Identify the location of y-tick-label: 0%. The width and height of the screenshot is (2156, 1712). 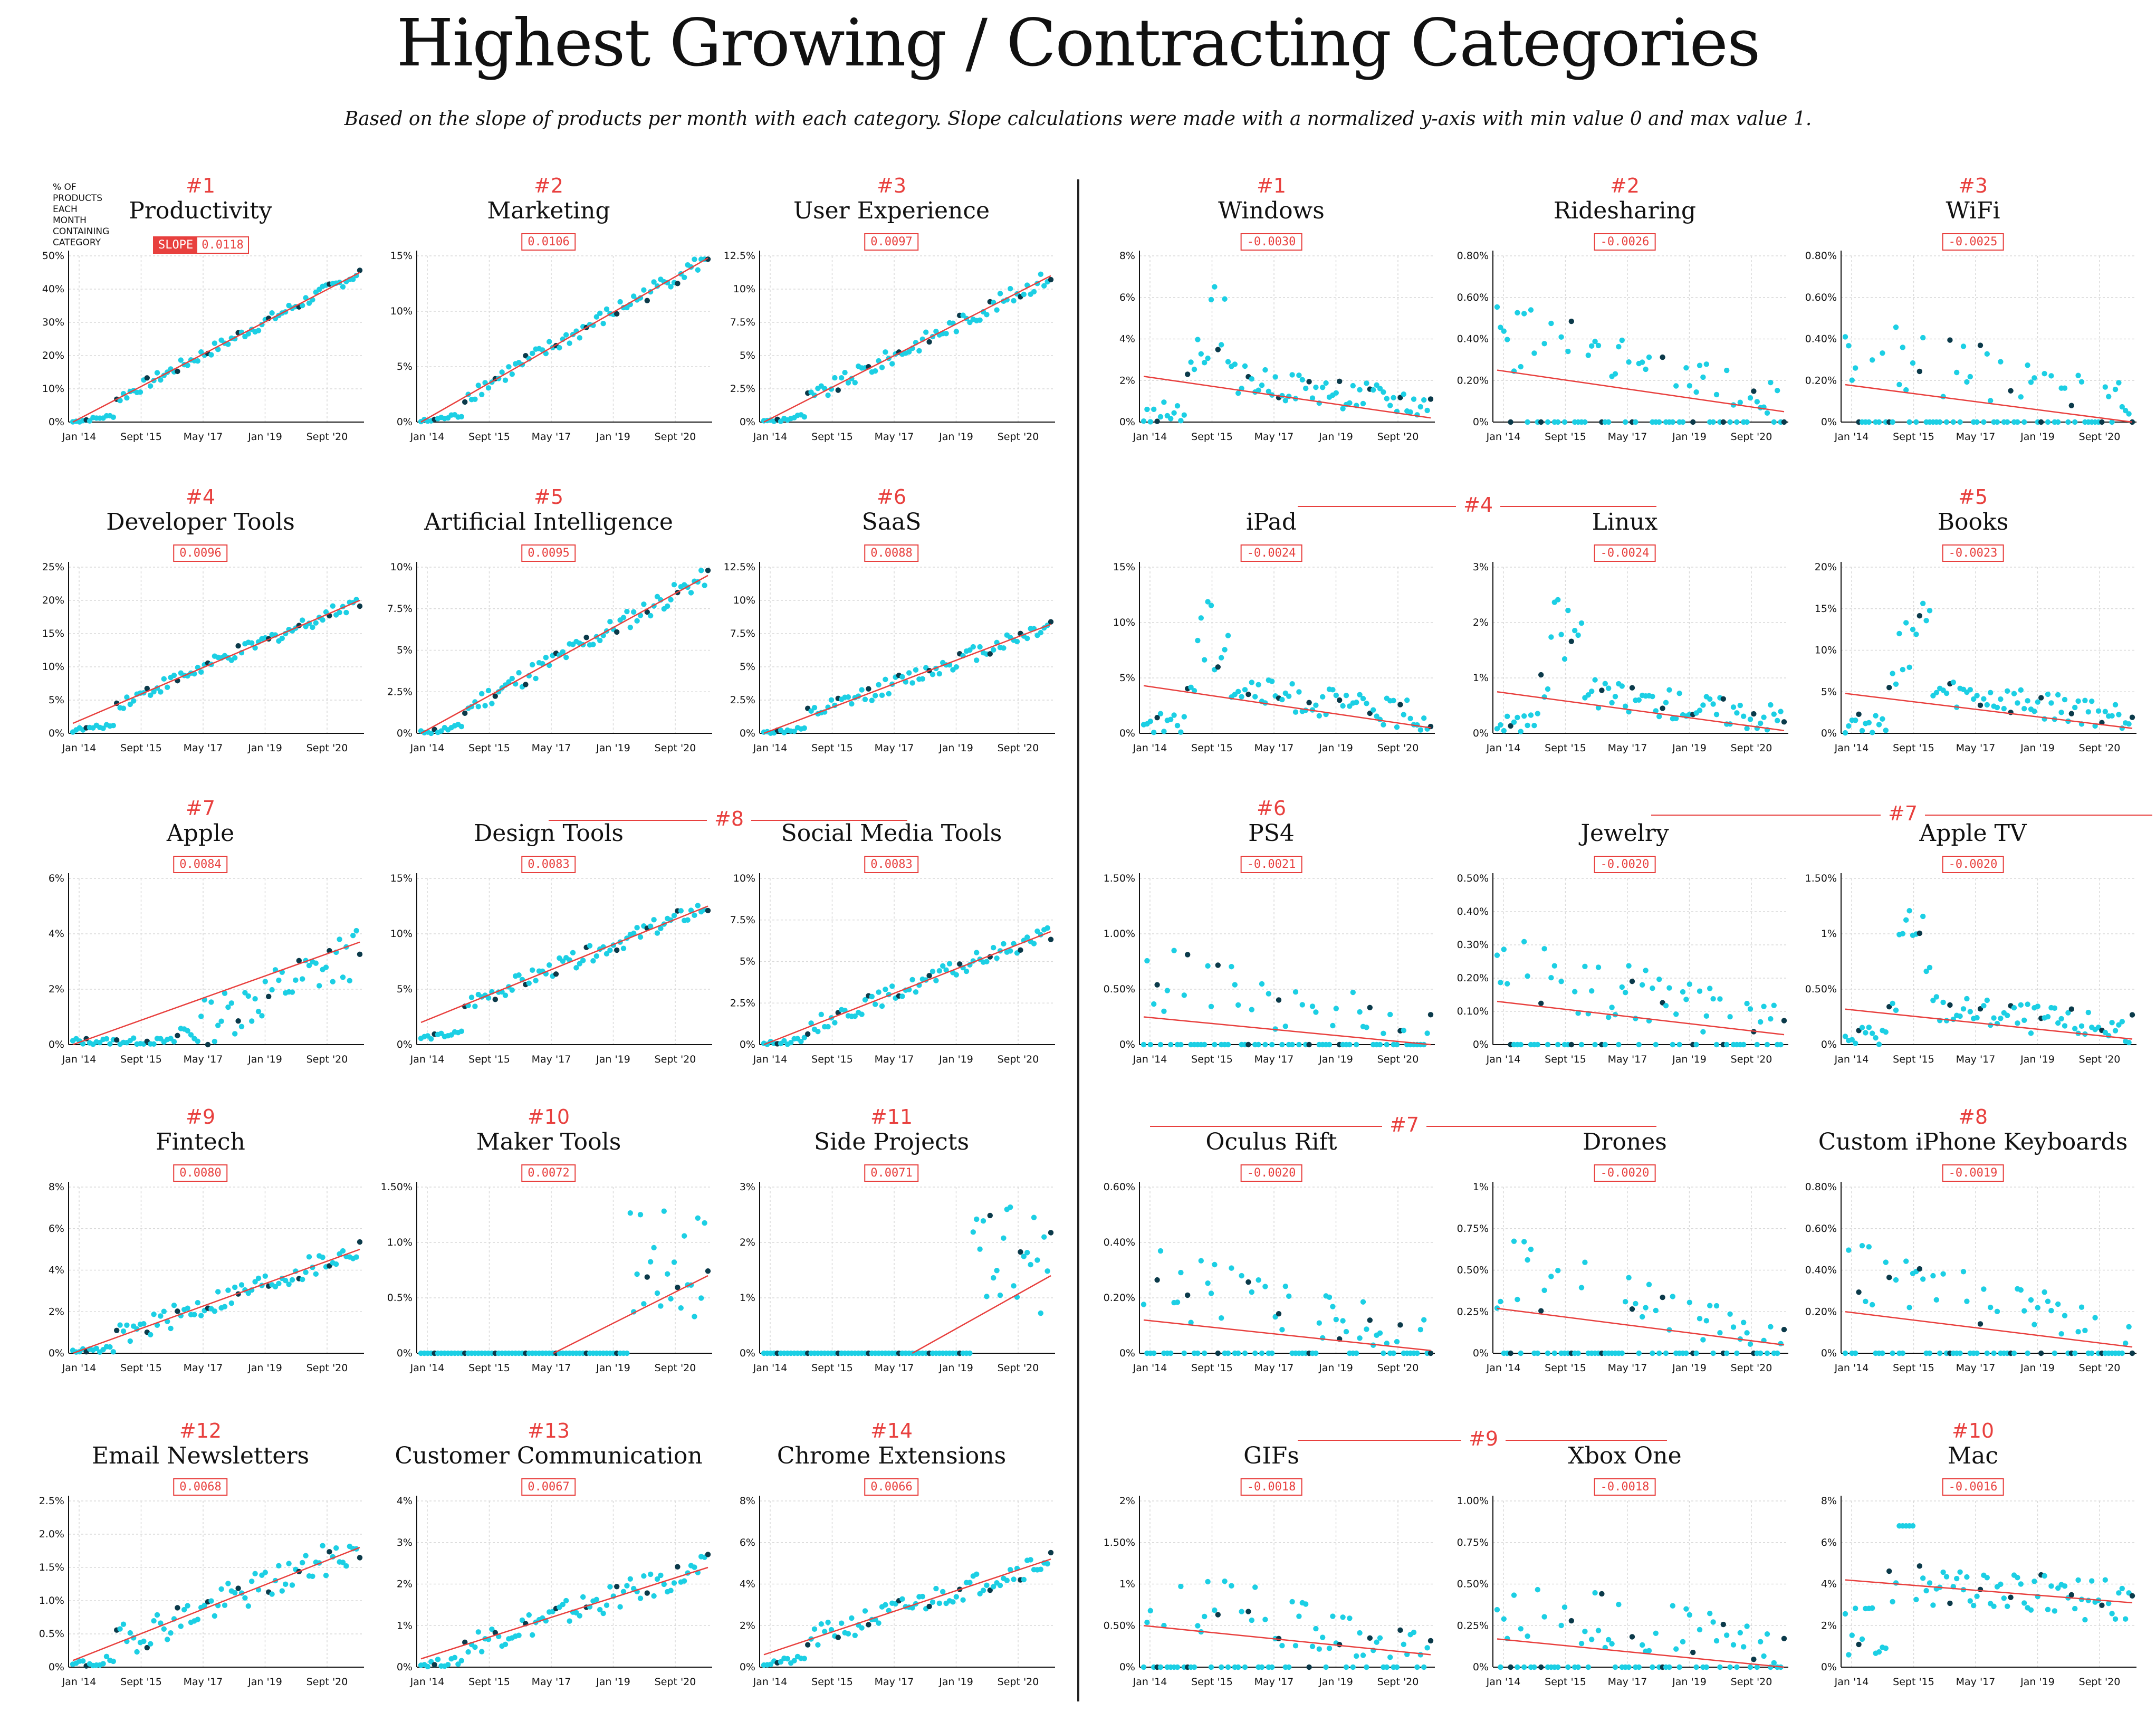
(56, 1044).